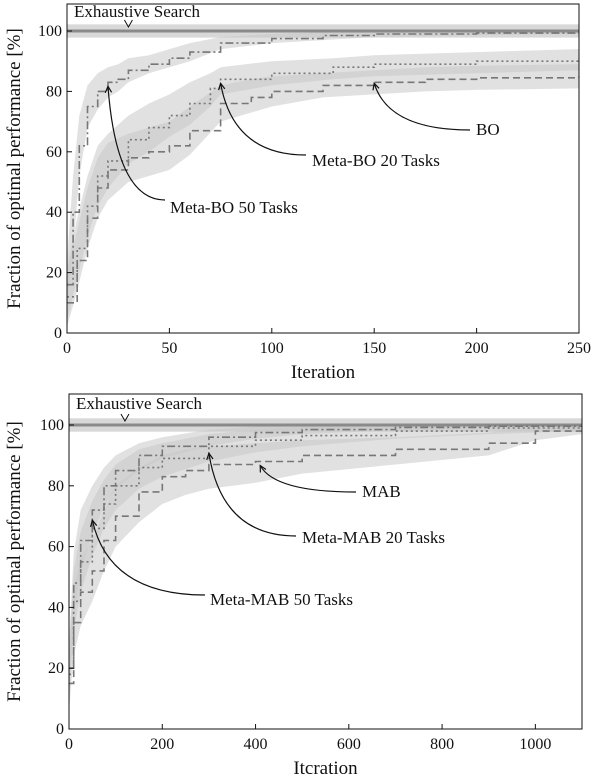 Image resolution: width=594 pixels, height=778 pixels. What do you see at coordinates (272, 348) in the screenshot?
I see `x-tick-label: 100` at bounding box center [272, 348].